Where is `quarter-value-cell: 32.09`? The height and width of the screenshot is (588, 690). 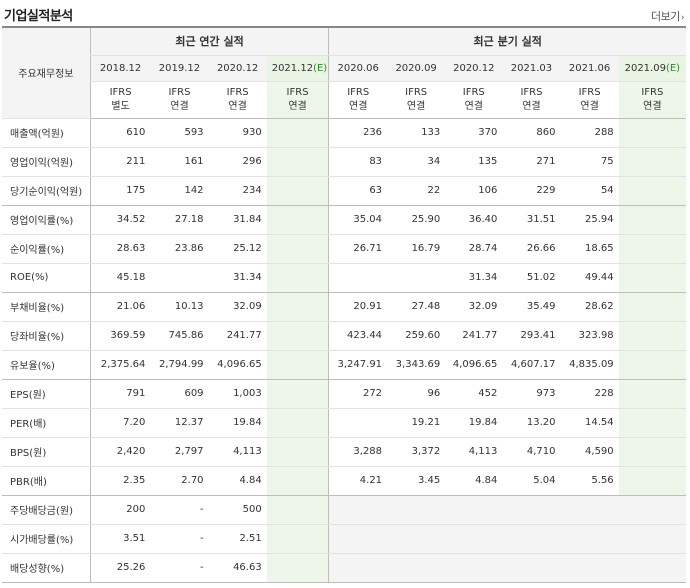 quarter-value-cell: 32.09 is located at coordinates (474, 307).